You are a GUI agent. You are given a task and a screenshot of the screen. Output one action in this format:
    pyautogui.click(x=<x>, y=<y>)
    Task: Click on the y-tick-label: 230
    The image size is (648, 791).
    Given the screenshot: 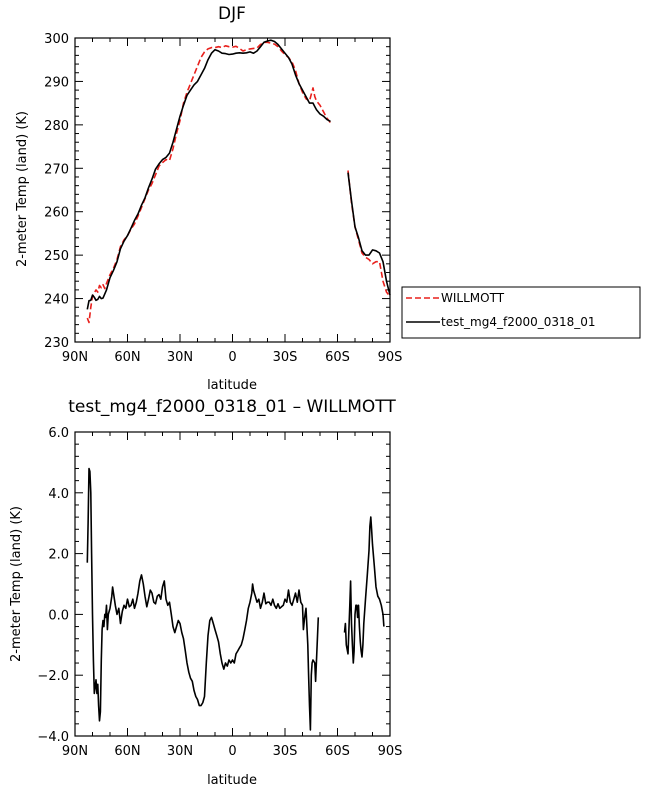 What is the action you would take?
    pyautogui.click(x=56, y=343)
    